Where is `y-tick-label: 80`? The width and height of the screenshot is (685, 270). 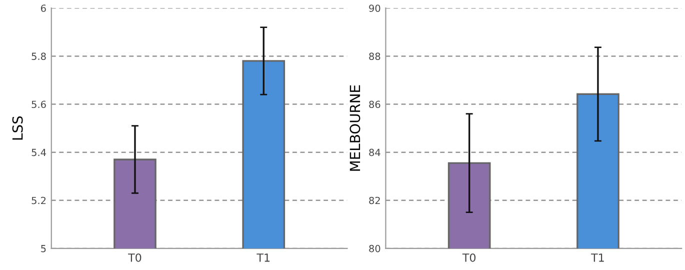
y-tick-label: 80 is located at coordinates (374, 248).